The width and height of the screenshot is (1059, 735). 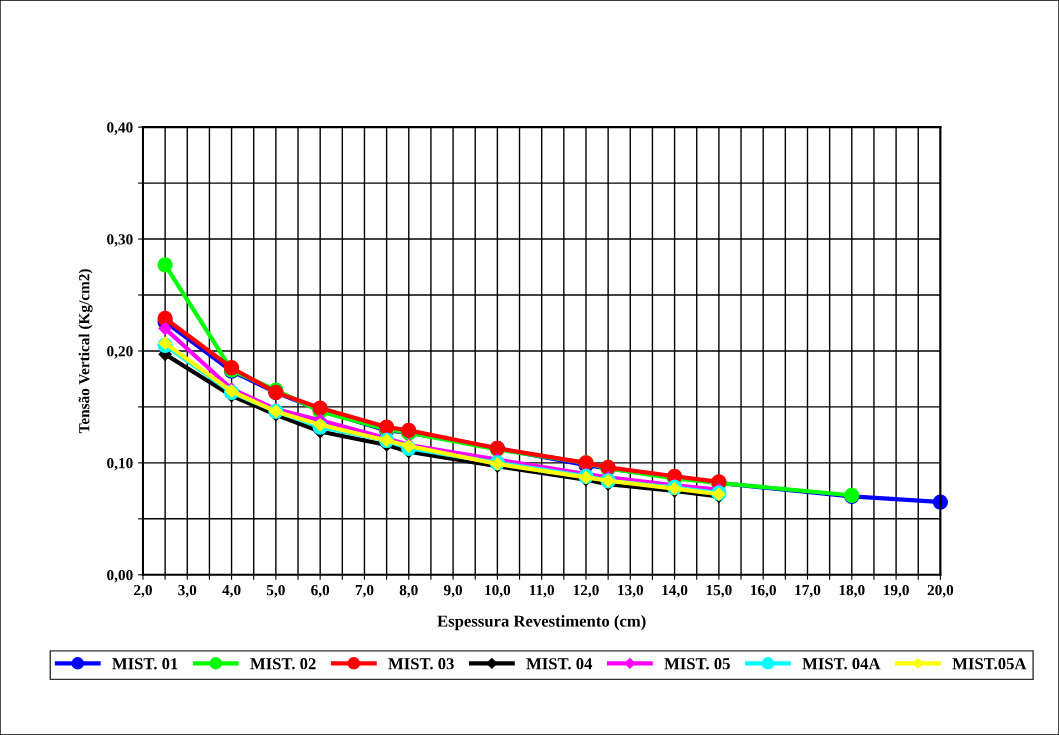 What do you see at coordinates (408, 591) in the screenshot?
I see `x-tick-label: 8,0` at bounding box center [408, 591].